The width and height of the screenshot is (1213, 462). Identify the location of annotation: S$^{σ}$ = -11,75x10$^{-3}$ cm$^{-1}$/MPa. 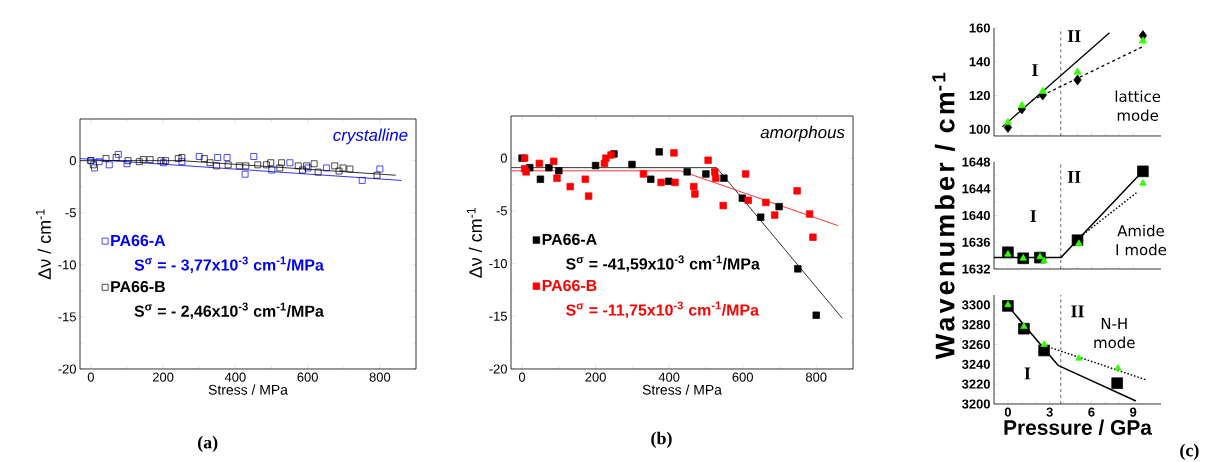
(663, 309).